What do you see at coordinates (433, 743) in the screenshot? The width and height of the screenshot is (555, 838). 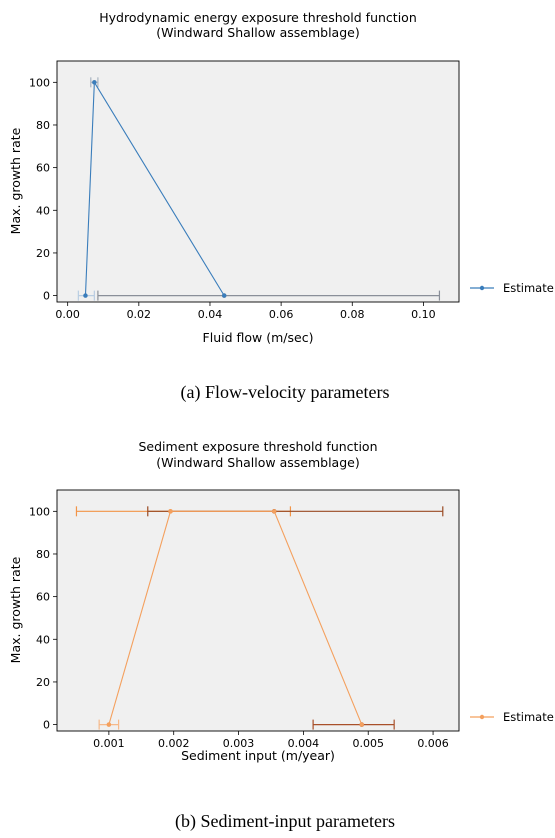 I see `x-tick-label: 0.006` at bounding box center [433, 743].